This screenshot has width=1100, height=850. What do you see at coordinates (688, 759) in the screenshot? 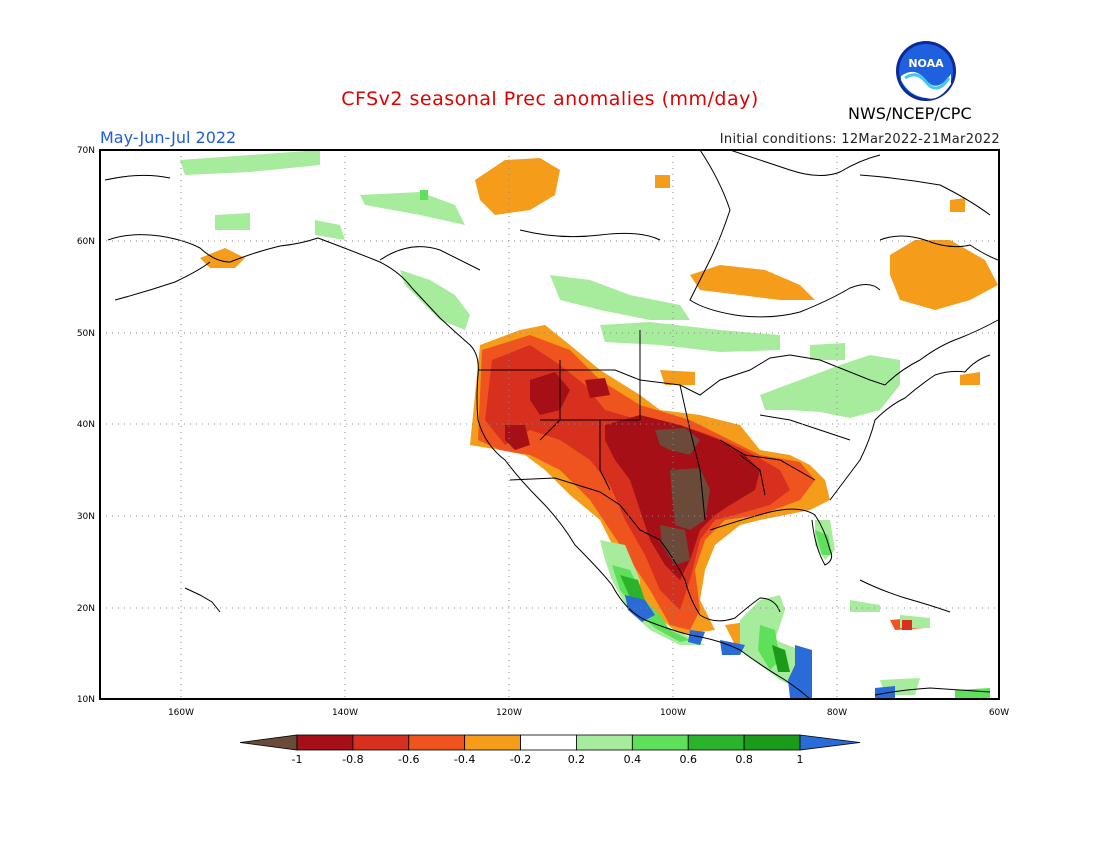
I see `colorbar-label: 0.6` at bounding box center [688, 759].